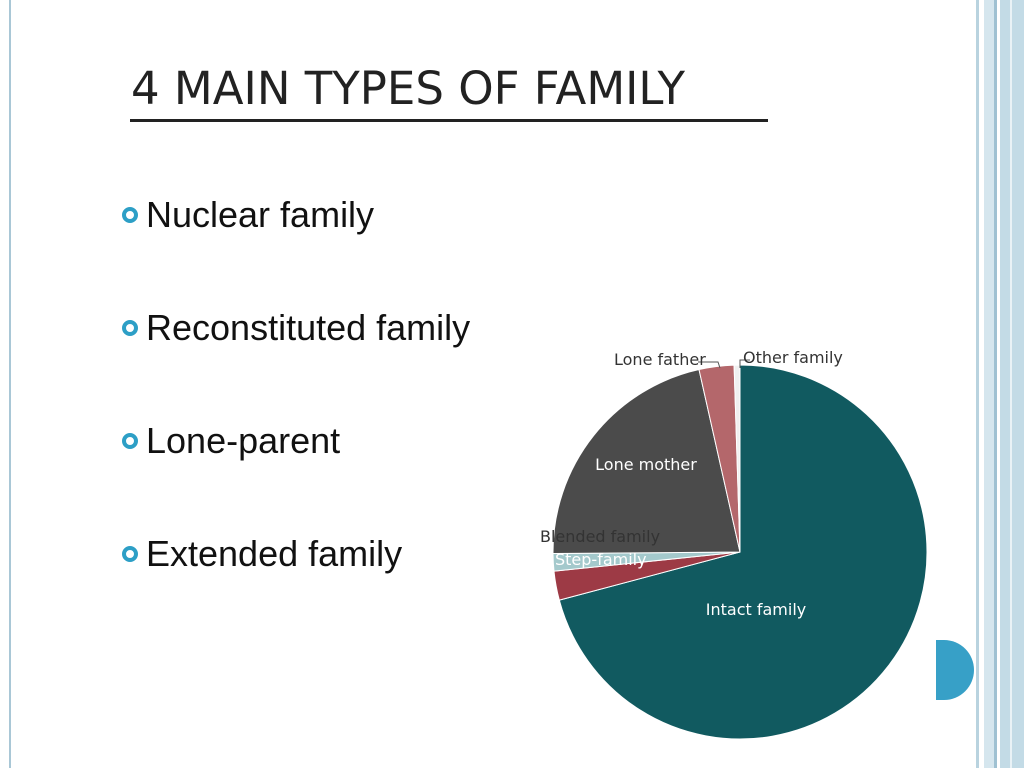  What do you see at coordinates (756, 609) in the screenshot?
I see `pie-label-intact-family: Intact family` at bounding box center [756, 609].